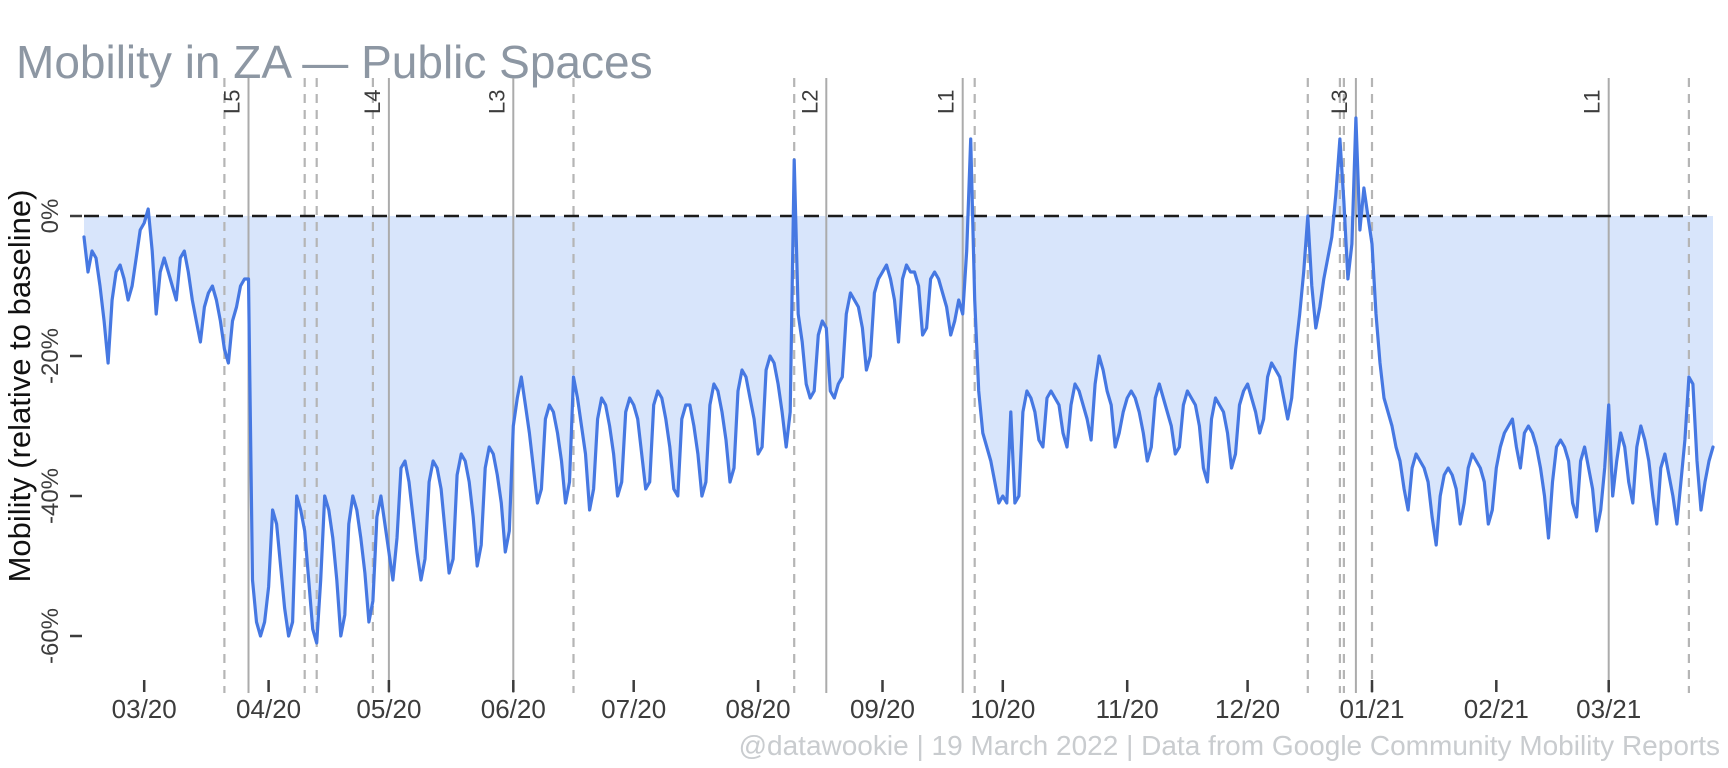 The image size is (1728, 768). Describe the element at coordinates (50, 216) in the screenshot. I see `y-tick-label: 0%` at that location.